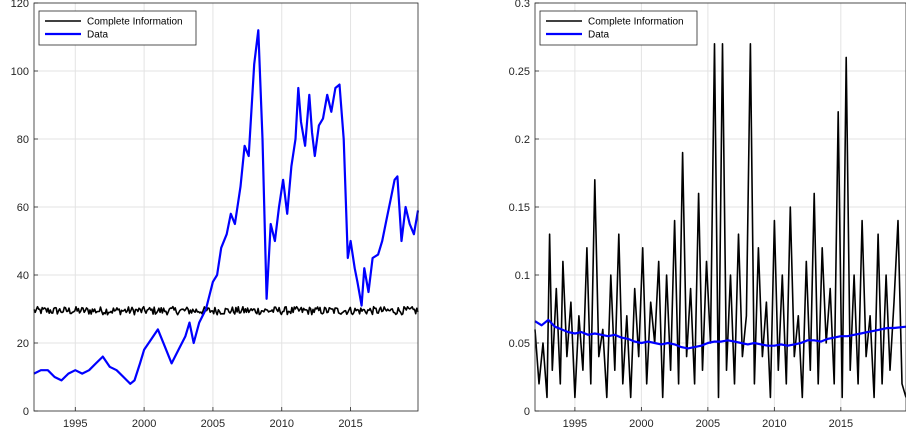  What do you see at coordinates (226, 310) in the screenshot?
I see `series-line-complete-information` at bounding box center [226, 310].